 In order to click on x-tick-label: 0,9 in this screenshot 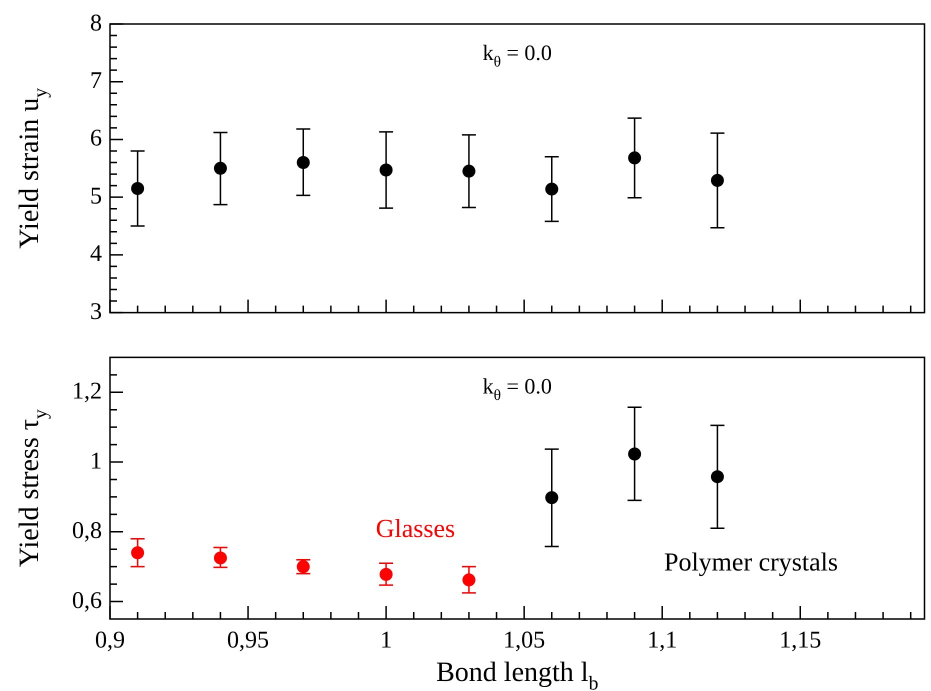, I will do `click(110, 641)`.